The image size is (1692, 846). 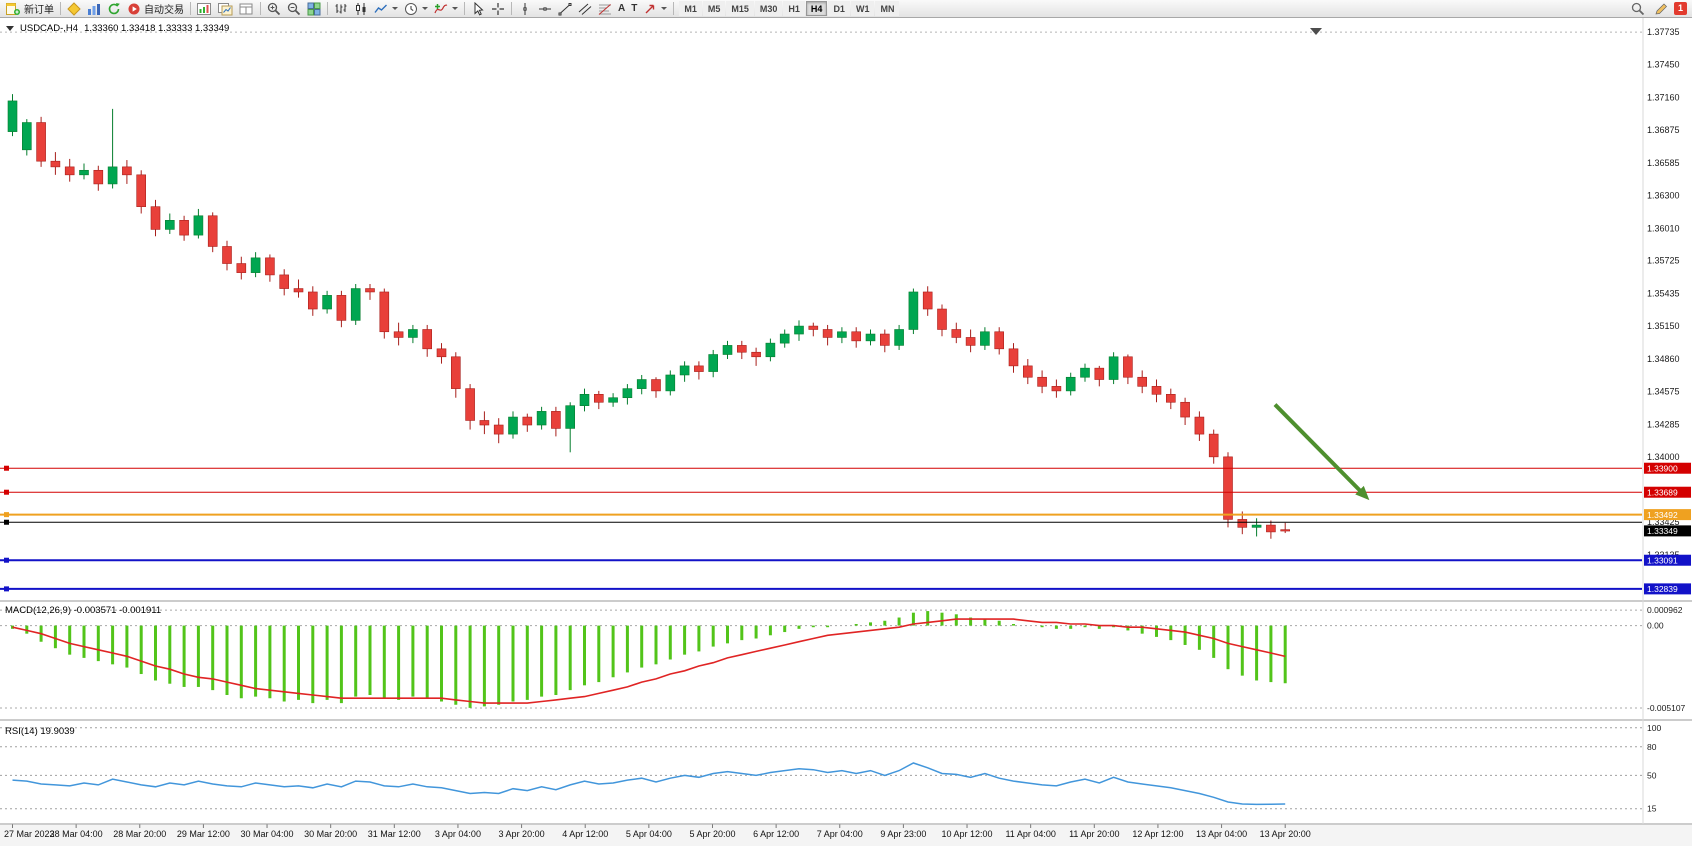 What do you see at coordinates (840, 834) in the screenshot?
I see `svg-text: 7 Apr 04:00` at bounding box center [840, 834].